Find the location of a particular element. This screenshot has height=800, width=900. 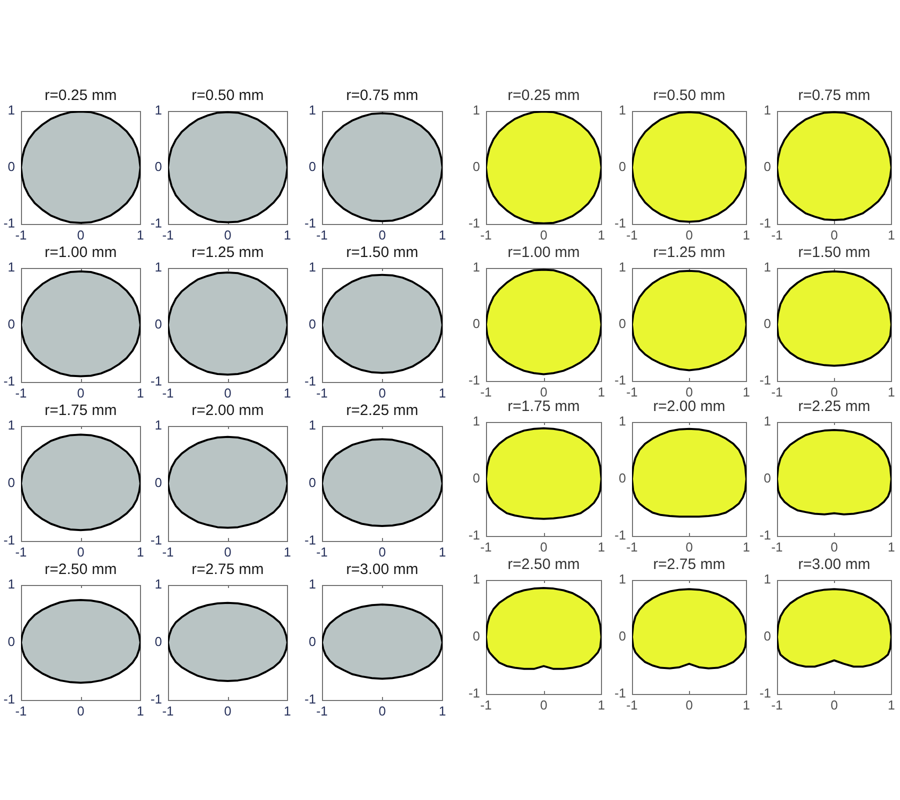

chart-title: r=2.75 mm is located at coordinates (228, 569).